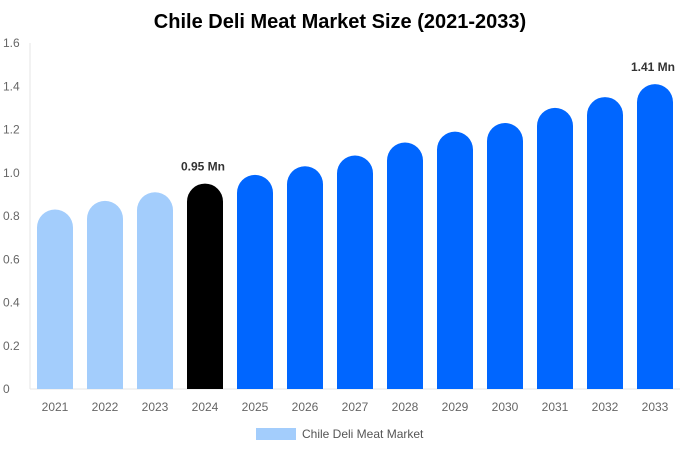 The width and height of the screenshot is (680, 450). Describe the element at coordinates (11, 130) in the screenshot. I see `y-tick-label: 1.2` at that location.